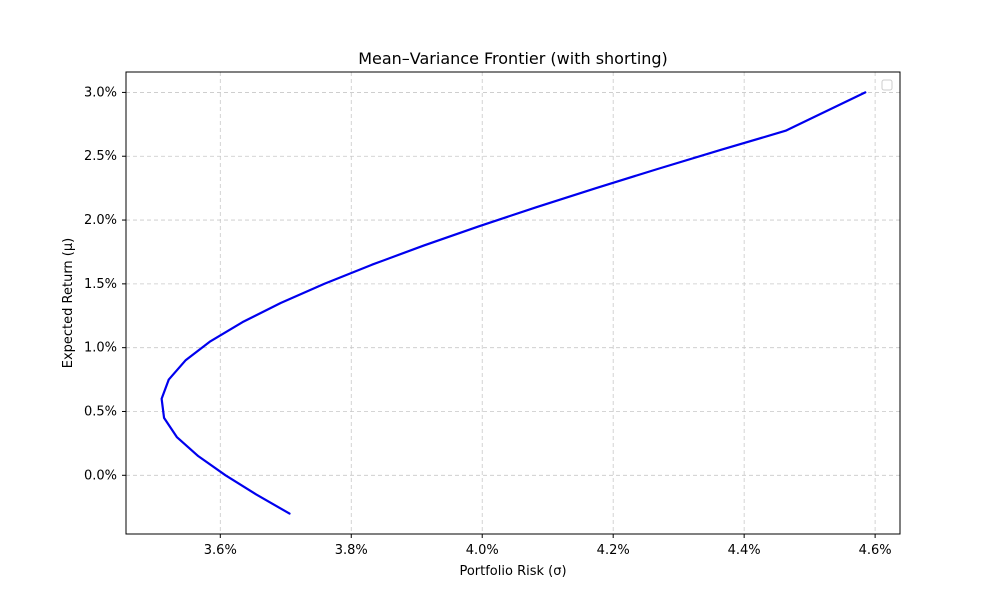 This screenshot has height=600, width=1000. Describe the element at coordinates (100, 475) in the screenshot. I see `y-tick-label: 0.0%` at that location.